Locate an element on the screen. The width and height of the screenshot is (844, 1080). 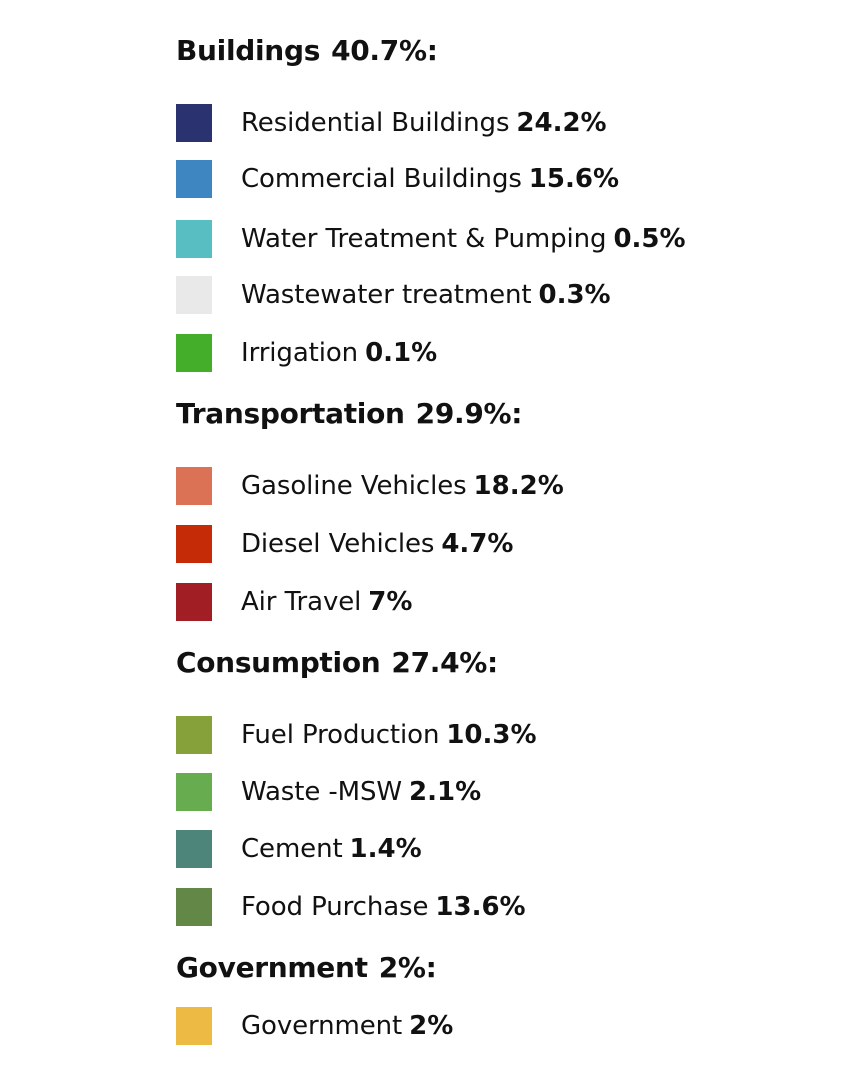
group-heading-buildings: Buildings 40.7%: is located at coordinates (307, 51).